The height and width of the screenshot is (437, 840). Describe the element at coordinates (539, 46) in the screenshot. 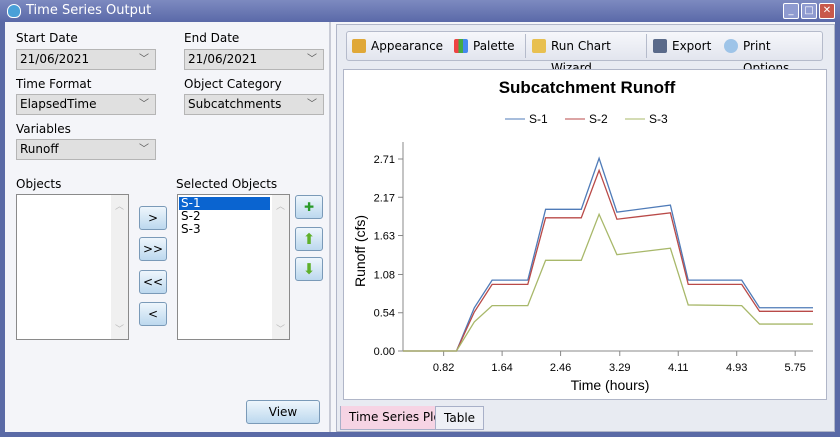

I see `wand-icon` at that location.